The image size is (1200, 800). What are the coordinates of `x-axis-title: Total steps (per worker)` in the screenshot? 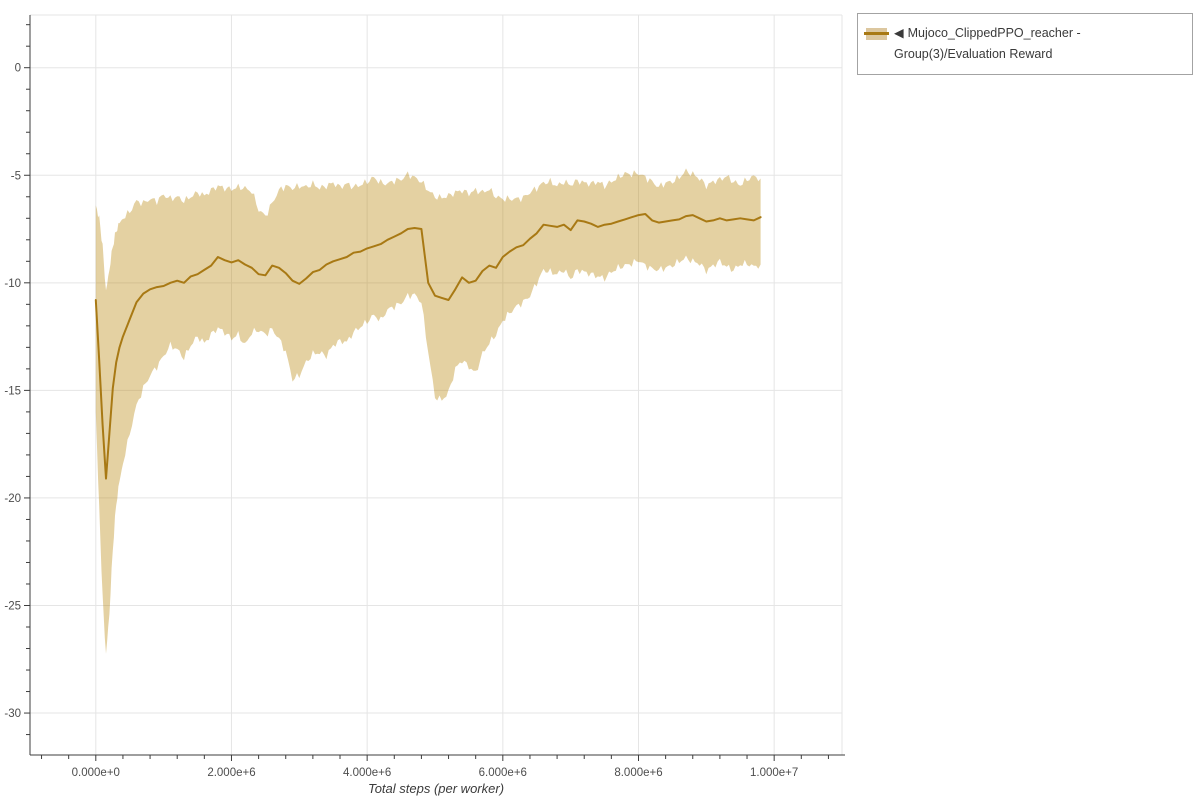 It's located at (436, 788).